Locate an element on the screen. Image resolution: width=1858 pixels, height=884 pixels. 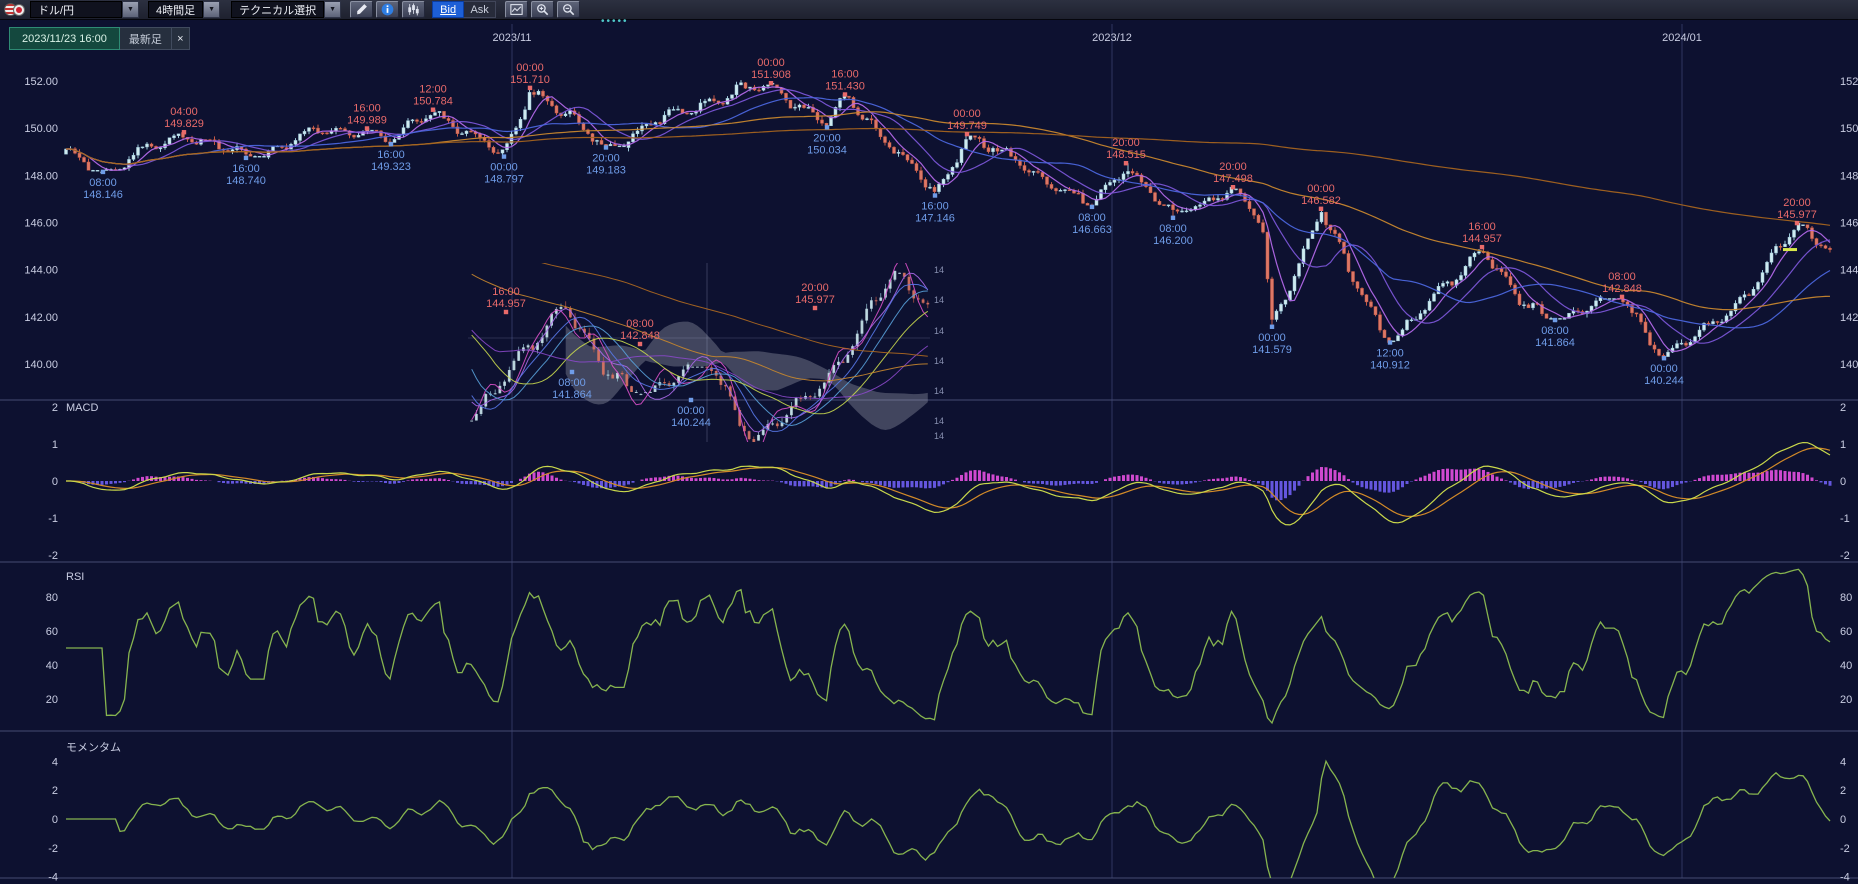
candlestick-chart-icon is located at coordinates (413, 9).